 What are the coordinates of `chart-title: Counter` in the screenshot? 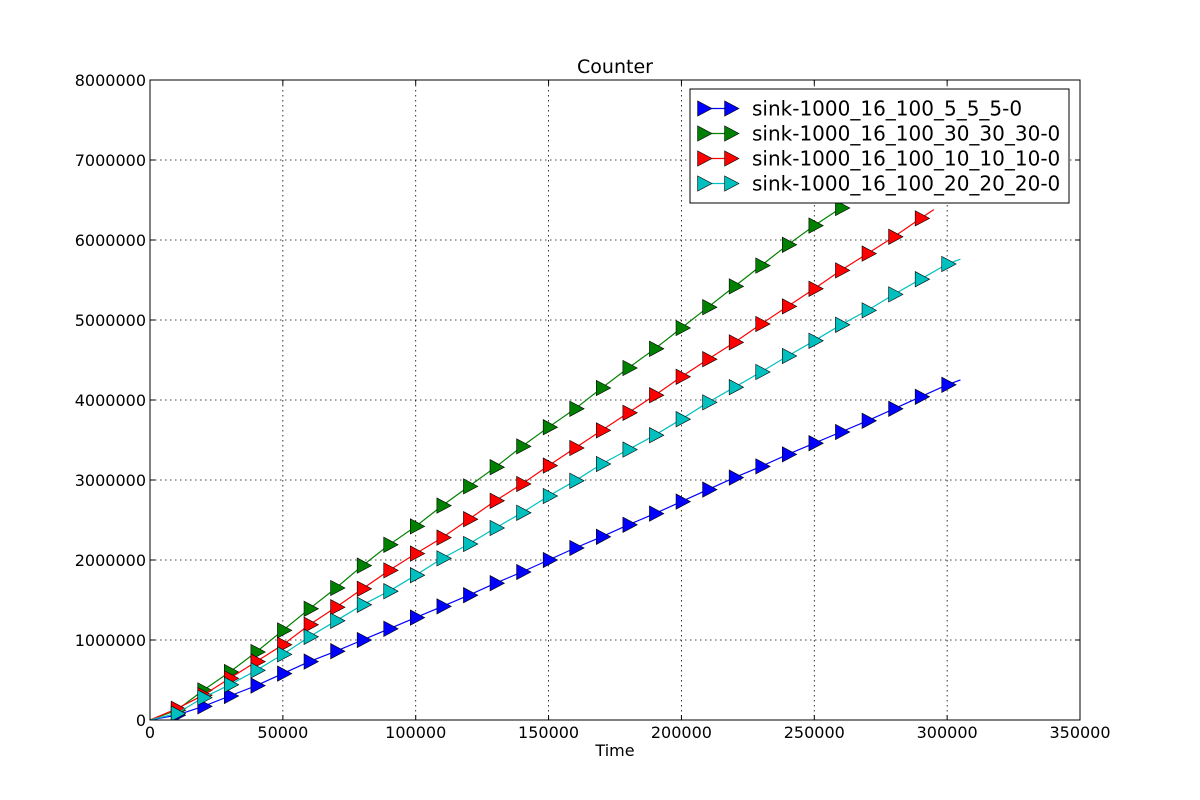 It's located at (615, 67).